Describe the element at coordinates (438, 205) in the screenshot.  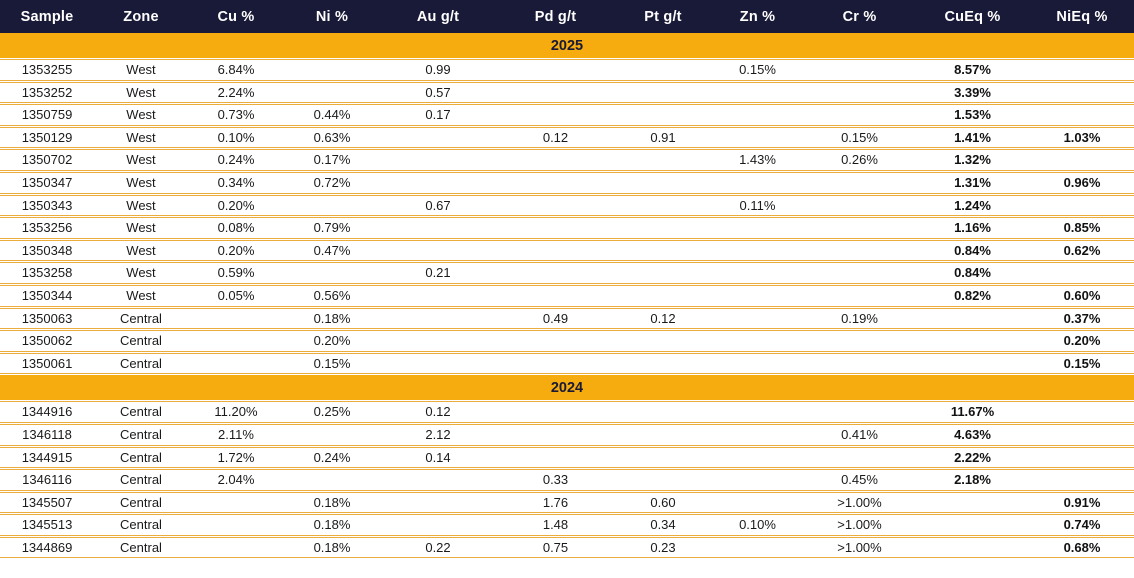
I see `cell-au: 0.67` at that location.